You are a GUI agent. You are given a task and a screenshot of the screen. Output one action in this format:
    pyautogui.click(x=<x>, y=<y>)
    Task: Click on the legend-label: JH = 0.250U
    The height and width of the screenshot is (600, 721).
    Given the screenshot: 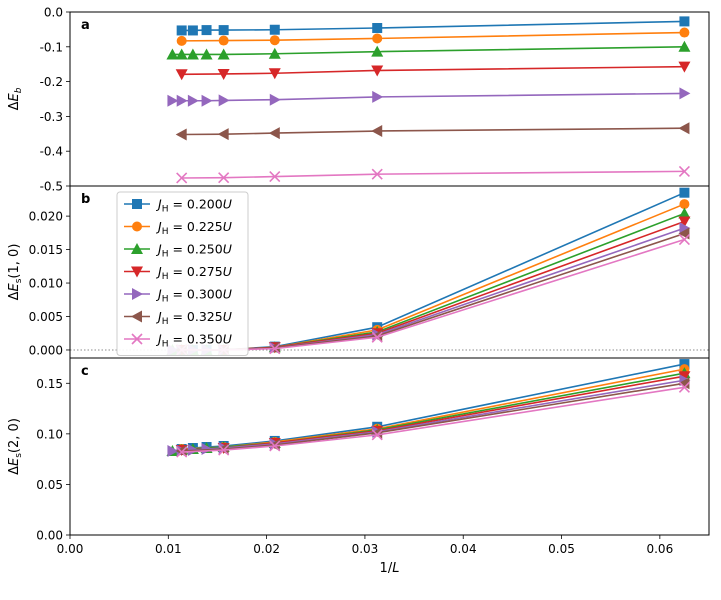 What is the action you would take?
    pyautogui.click(x=193, y=251)
    